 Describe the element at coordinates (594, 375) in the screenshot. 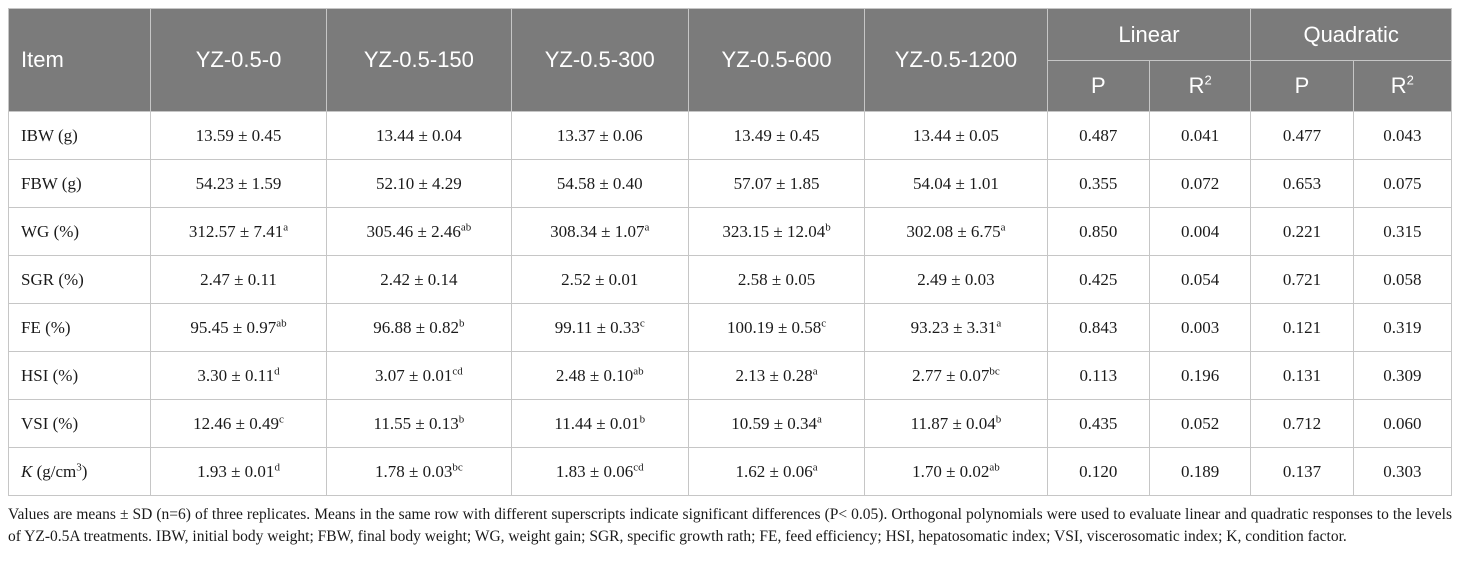

I see `mean-sd-value: 2.48 ± 0.10` at that location.